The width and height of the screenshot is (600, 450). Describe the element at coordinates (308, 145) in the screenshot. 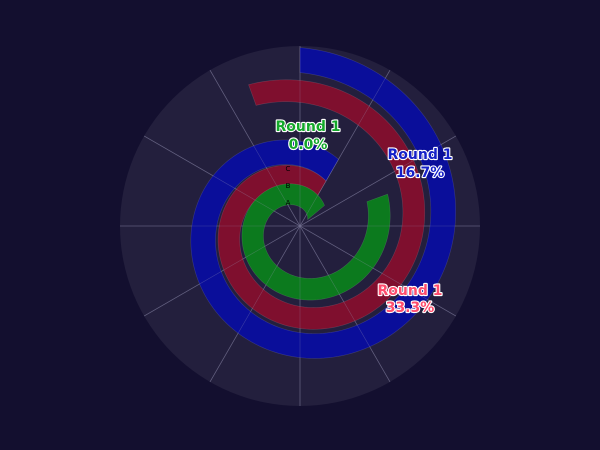

I see `series-value-label: 0.0%` at that location.